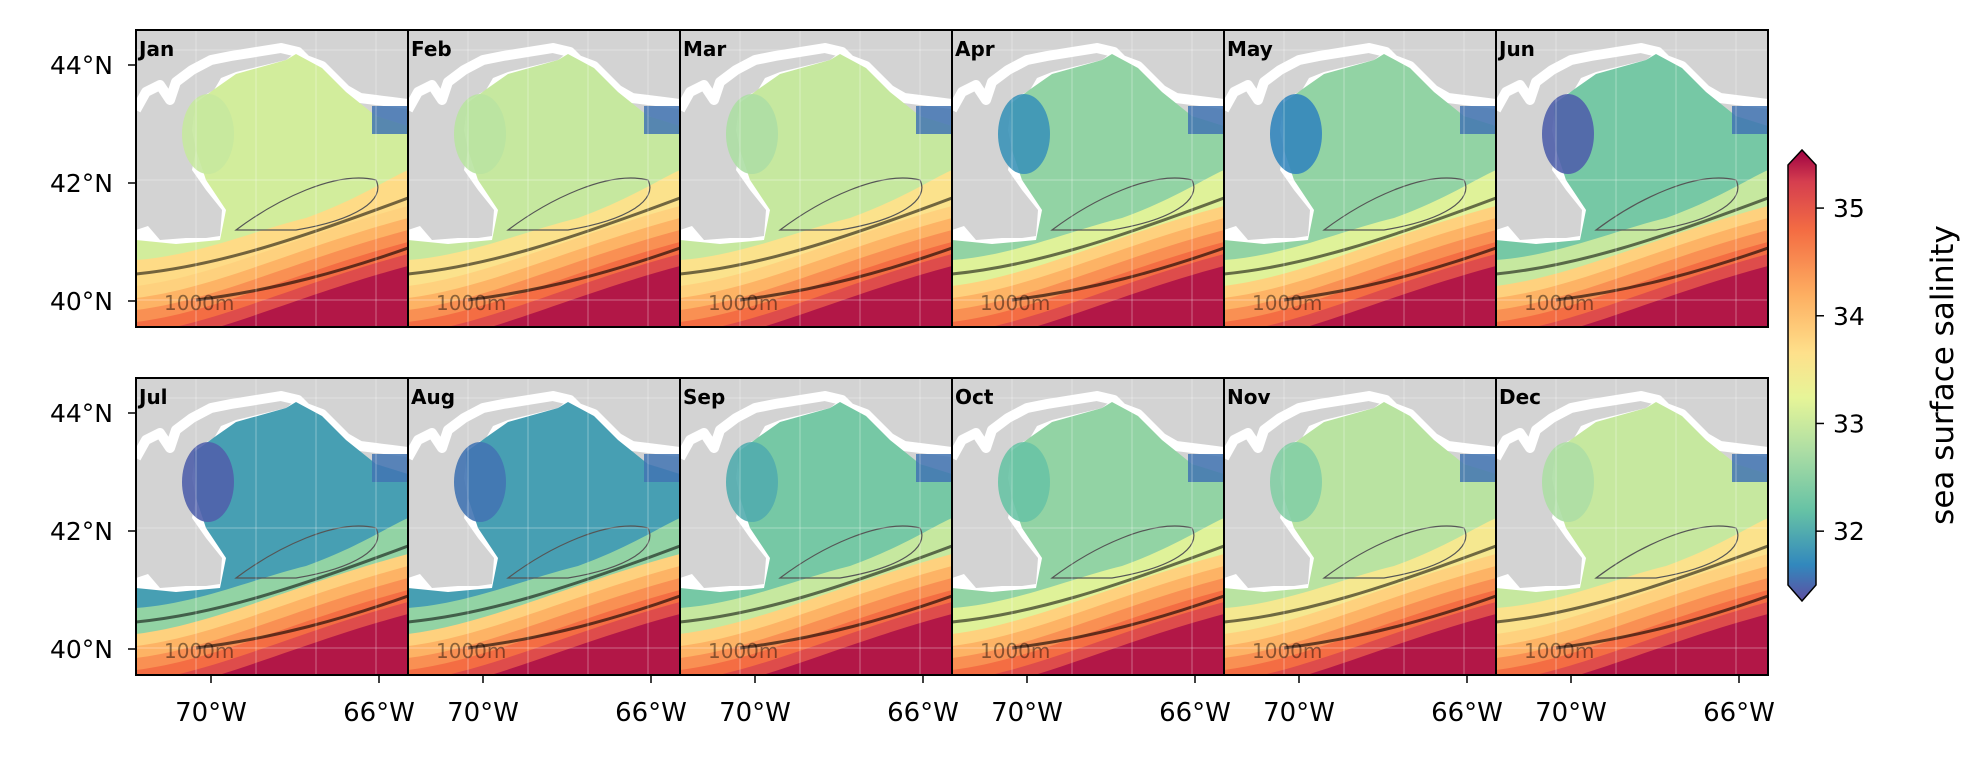 The width and height of the screenshot is (1973, 762). What do you see at coordinates (544, 526) in the screenshot?
I see `map-panel-aug: Aug 1000m` at bounding box center [544, 526].